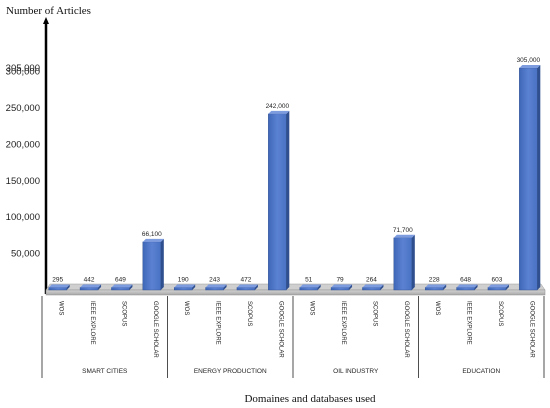  Describe the element at coordinates (46, 20) in the screenshot. I see `y-axis-arrow-icon` at that location.